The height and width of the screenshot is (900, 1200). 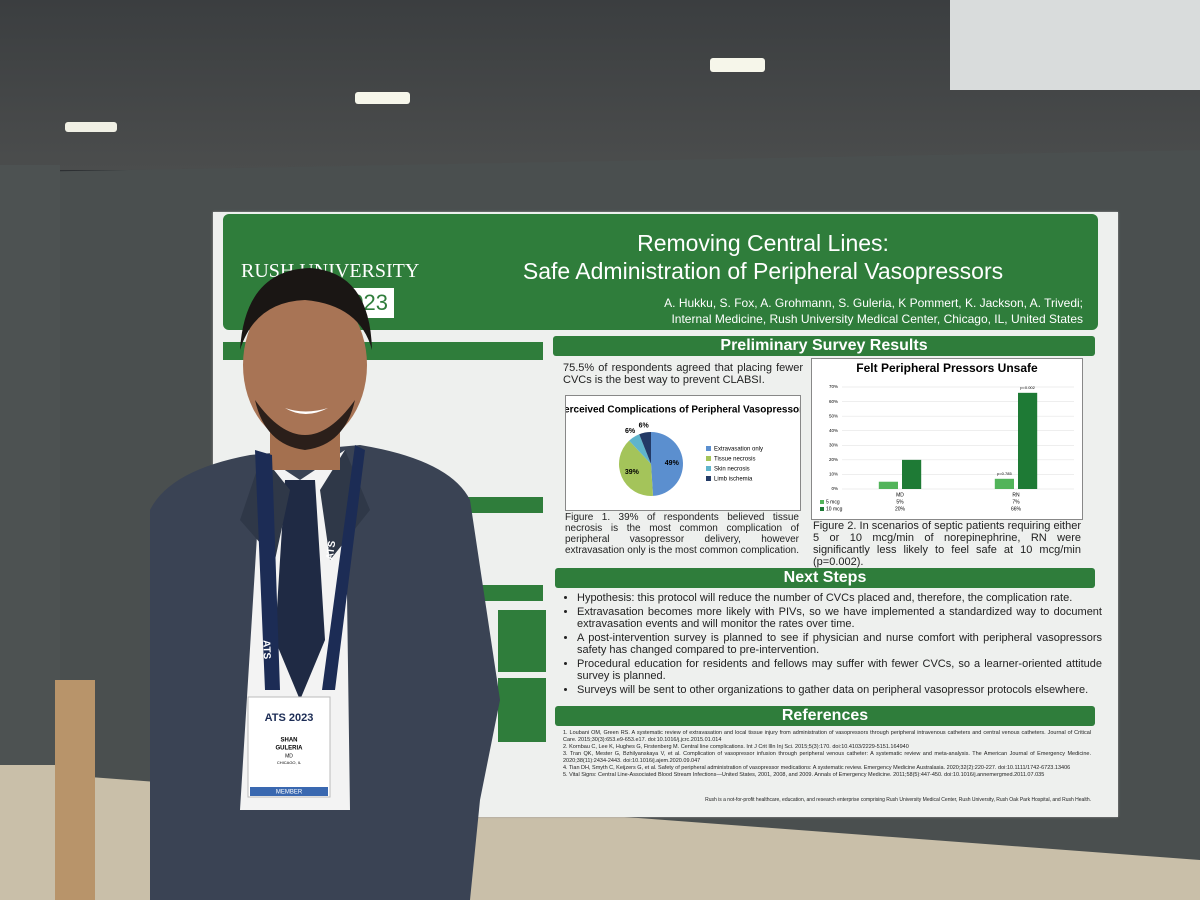 I want to click on badge-city: CHICAGO, IL, so click(x=289, y=762).